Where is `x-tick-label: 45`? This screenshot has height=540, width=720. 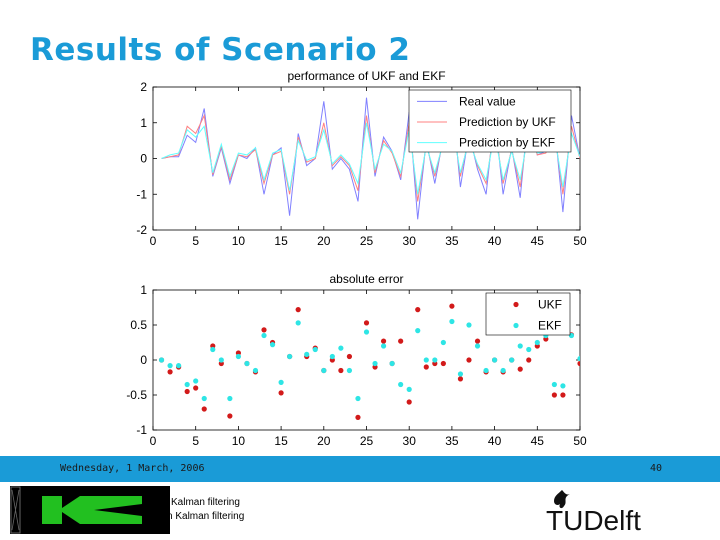 x-tick-label: 45 is located at coordinates (538, 441).